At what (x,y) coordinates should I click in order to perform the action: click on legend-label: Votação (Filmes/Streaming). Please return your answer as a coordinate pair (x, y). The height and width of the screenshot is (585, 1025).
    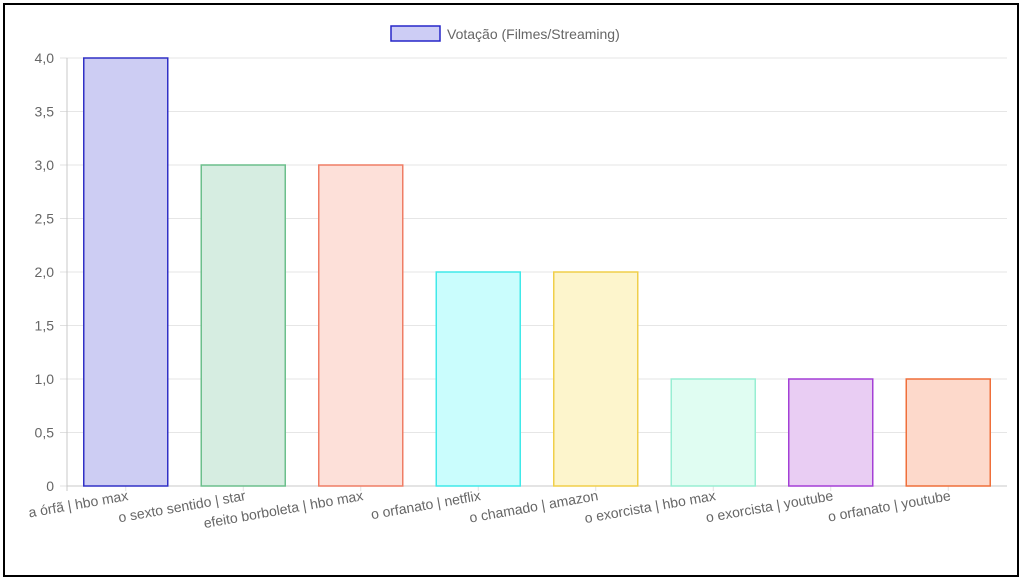
    Looking at the image, I should click on (533, 34).